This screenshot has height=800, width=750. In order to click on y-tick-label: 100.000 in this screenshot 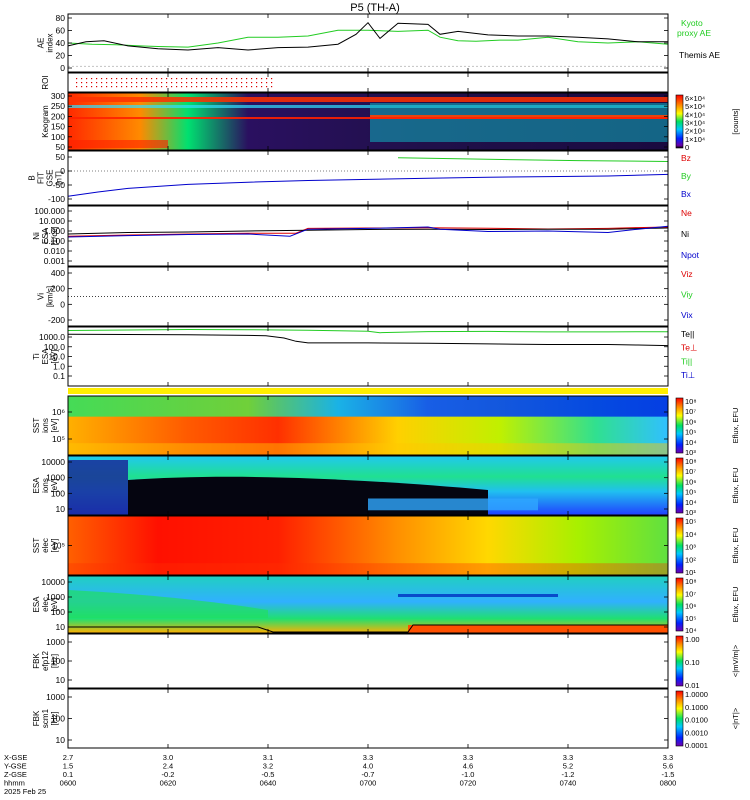, I will do `click(49, 211)`.